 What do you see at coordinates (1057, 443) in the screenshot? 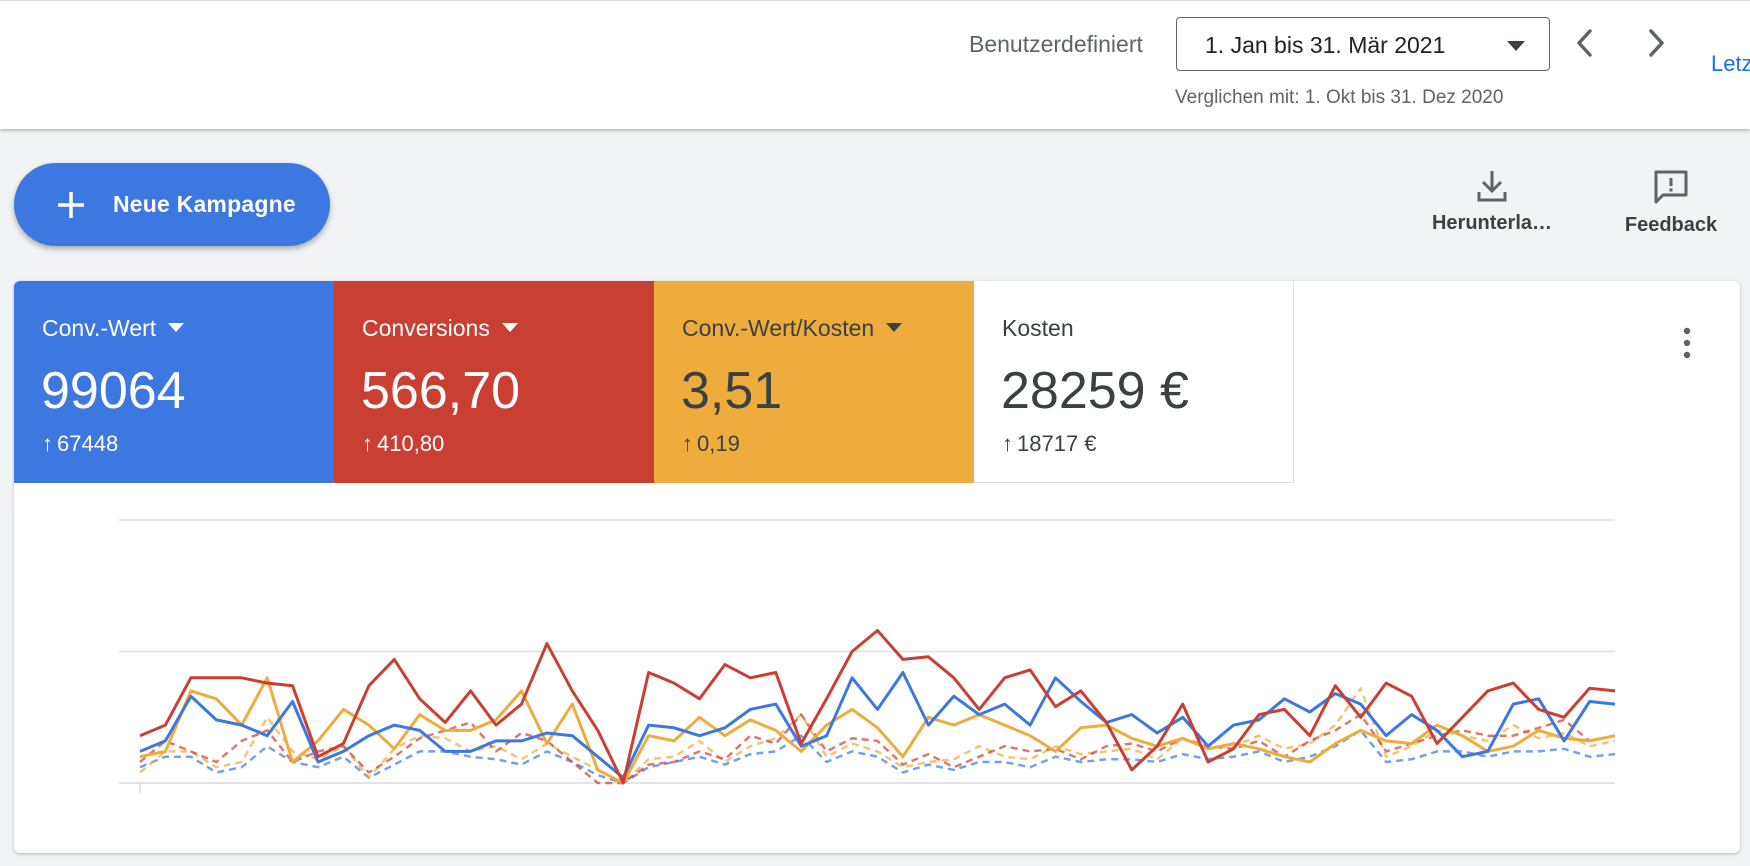
I see `metric-delta: 18717 €` at bounding box center [1057, 443].